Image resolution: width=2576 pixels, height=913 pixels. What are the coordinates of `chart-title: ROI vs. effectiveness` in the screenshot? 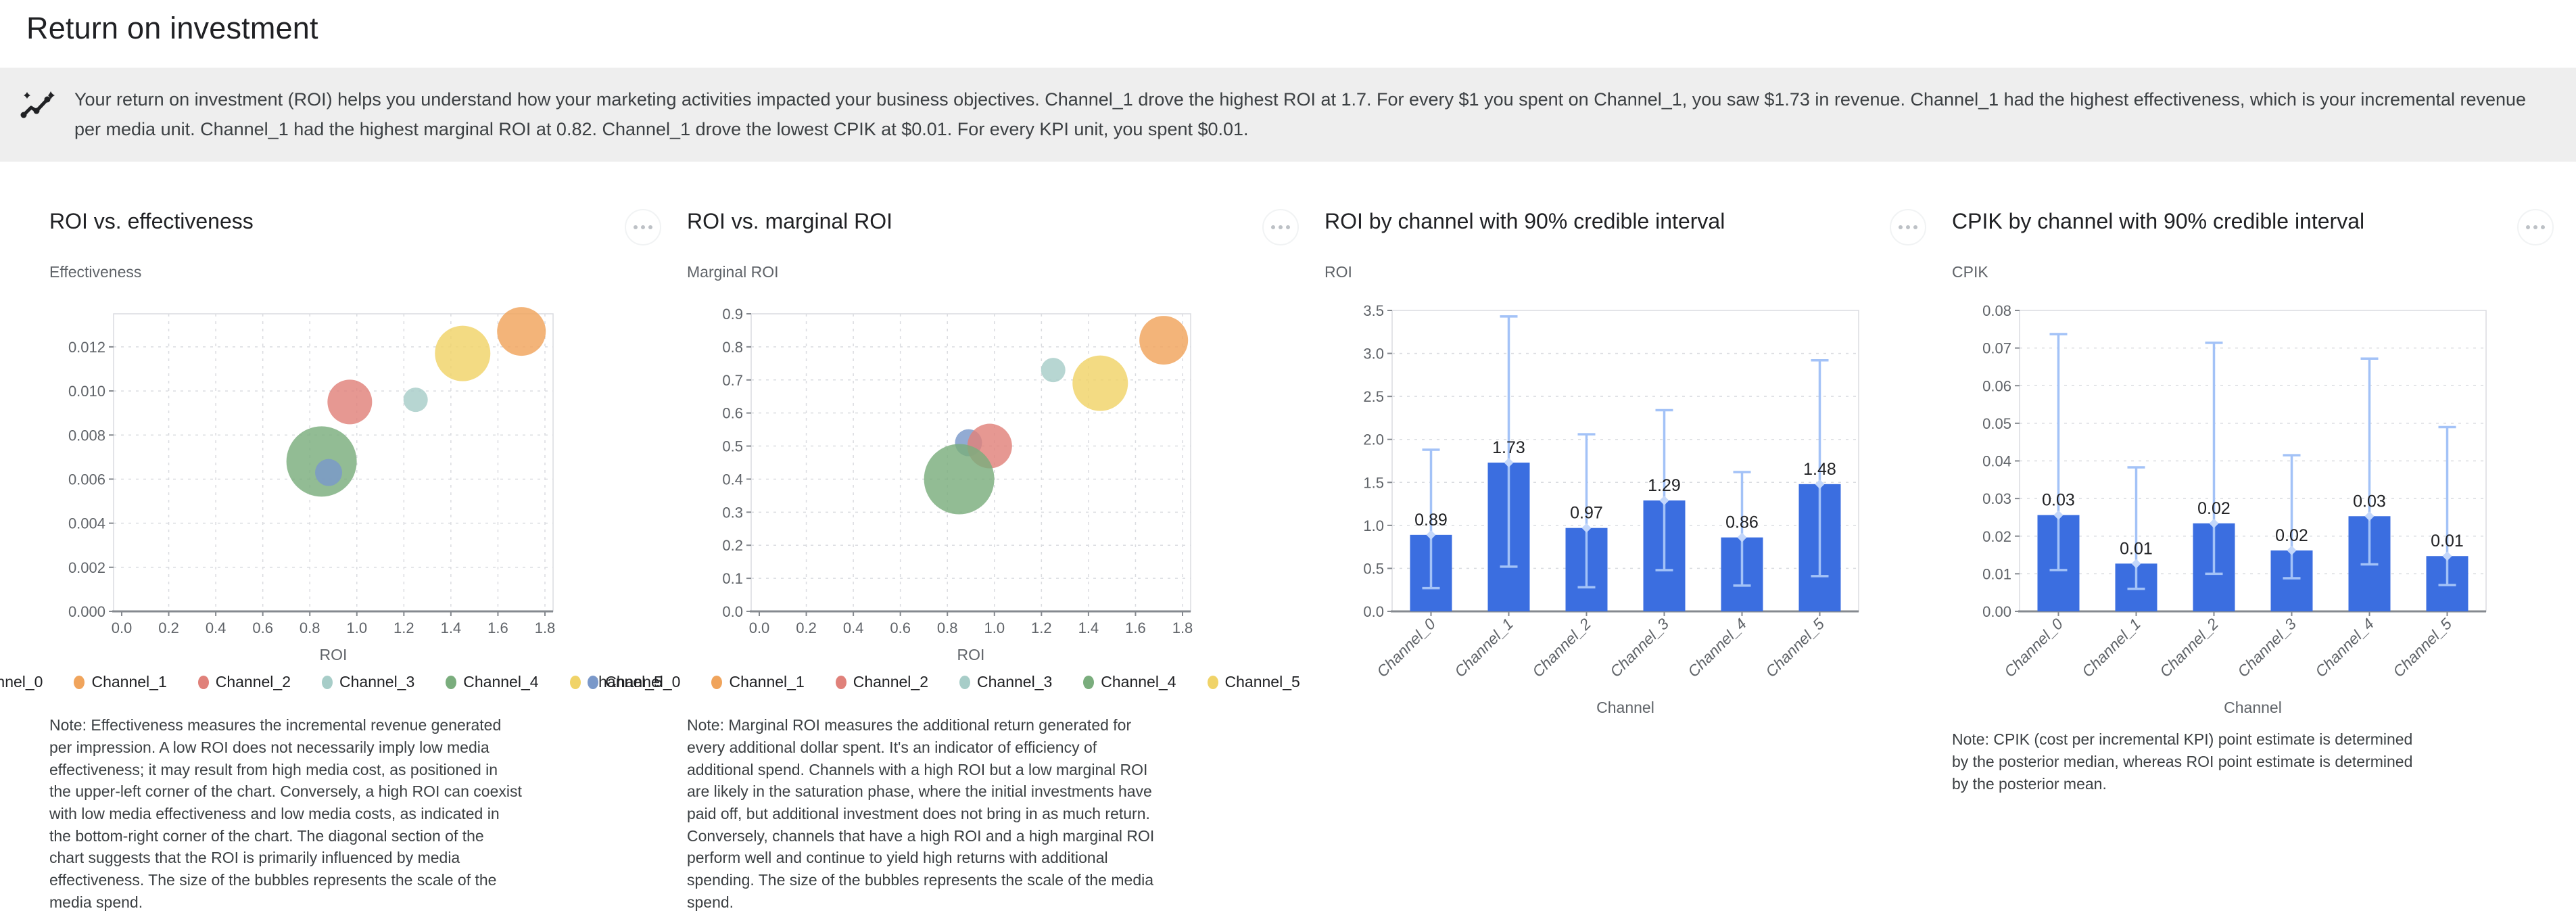 It's located at (151, 221).